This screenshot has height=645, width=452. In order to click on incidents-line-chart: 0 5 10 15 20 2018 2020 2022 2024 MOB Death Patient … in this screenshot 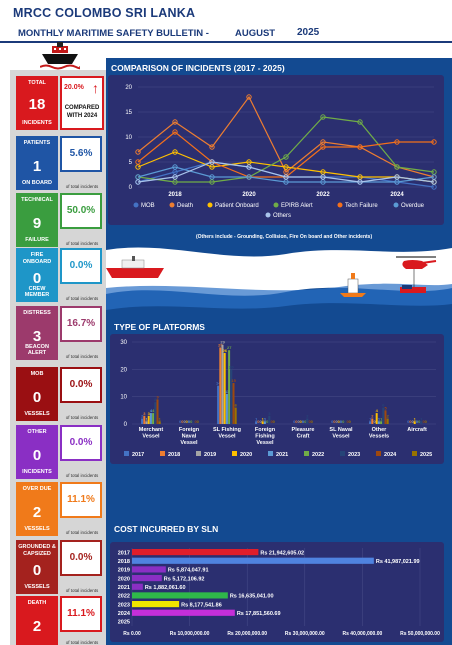, I will do `click(281, 152)`.